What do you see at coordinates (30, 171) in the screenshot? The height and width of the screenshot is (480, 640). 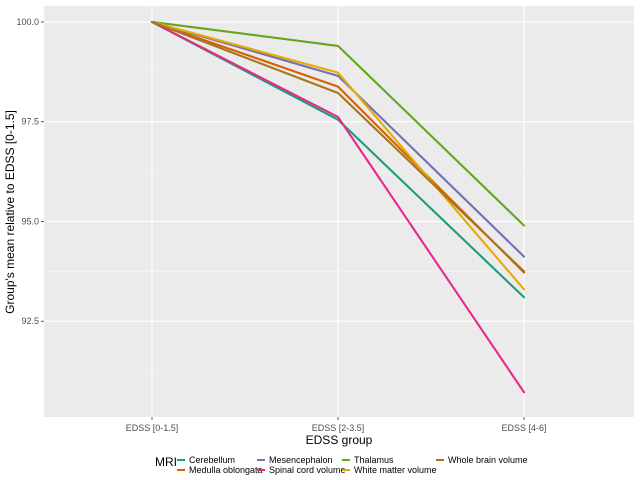 I see `y-axis-ticks: 92.5 95.0 97.5 100.0` at bounding box center [30, 171].